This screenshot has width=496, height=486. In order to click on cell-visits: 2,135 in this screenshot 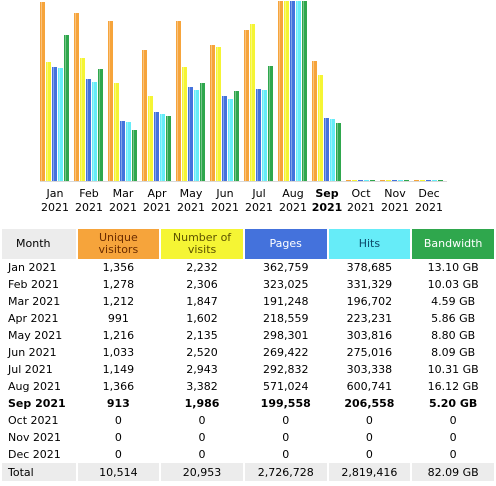, I will do `click(202, 335)`.